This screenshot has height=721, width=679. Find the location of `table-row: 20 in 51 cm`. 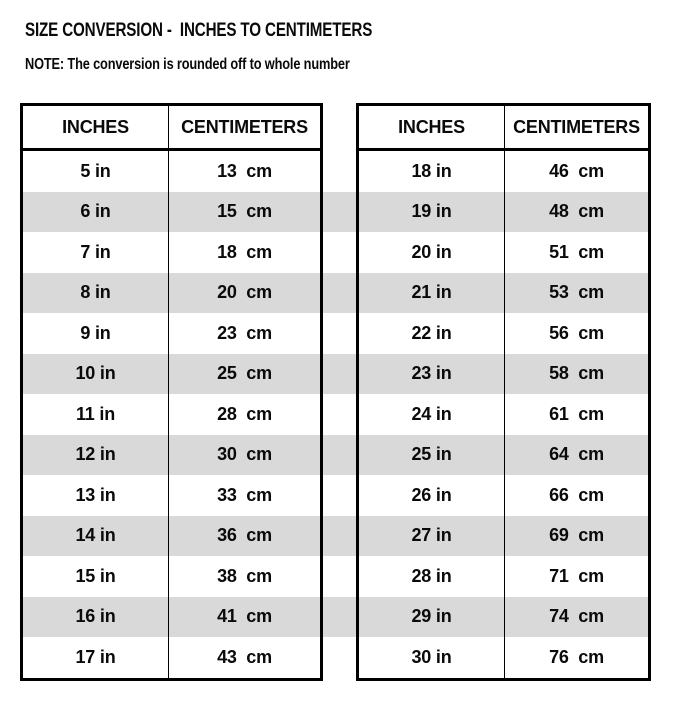

table-row: 20 in 51 cm is located at coordinates (503, 252).